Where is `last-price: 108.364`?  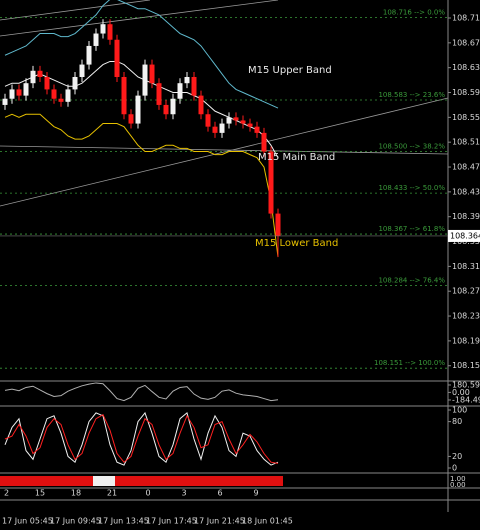 last-price: 108.364 is located at coordinates (465, 235).